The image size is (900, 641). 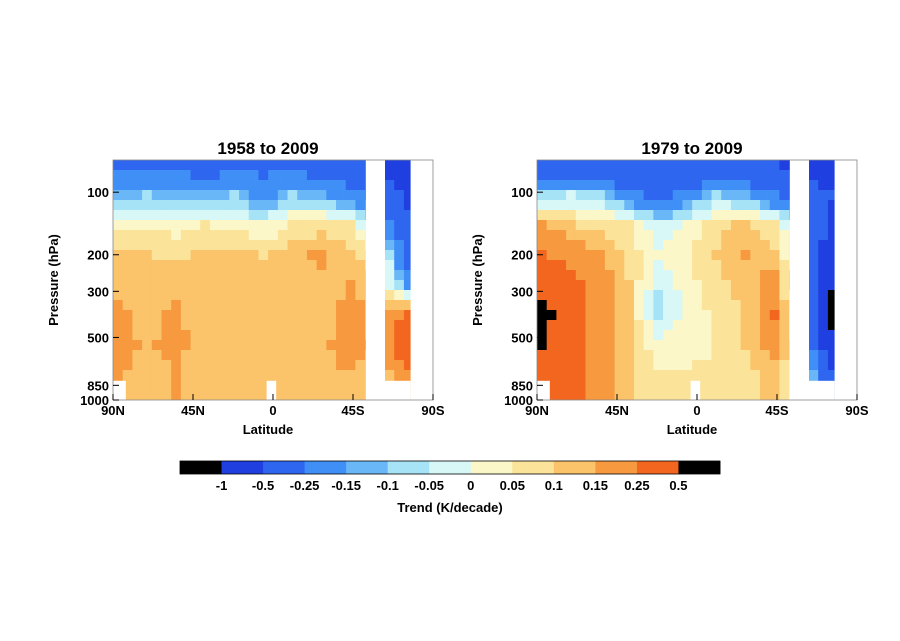 I want to click on colorbar-tick-label: 0.1, so click(x=554, y=485).